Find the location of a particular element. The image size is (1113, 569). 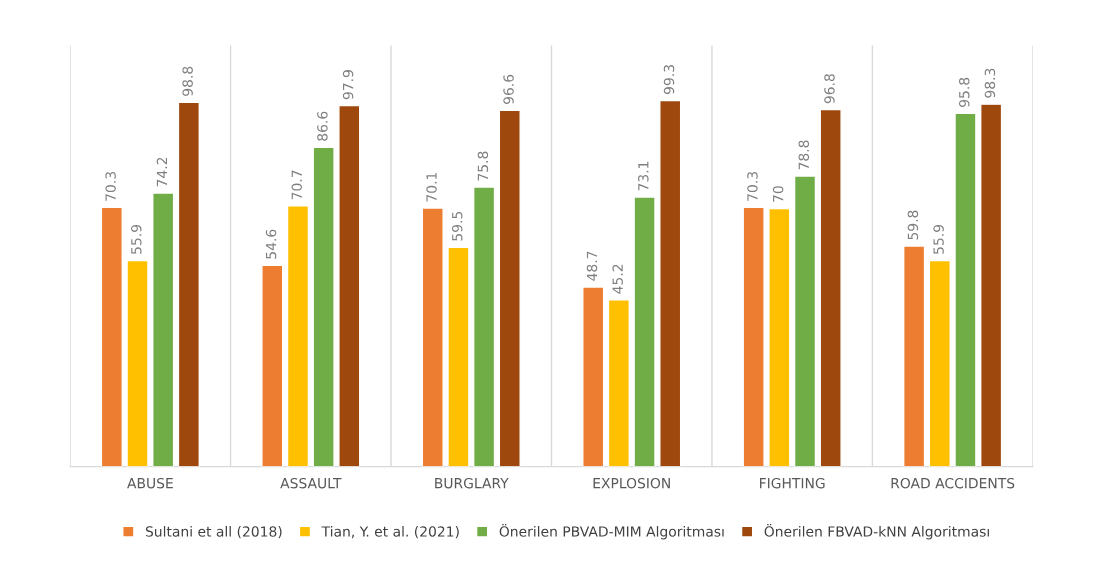

x-tick-label: ASSAULT is located at coordinates (311, 483).